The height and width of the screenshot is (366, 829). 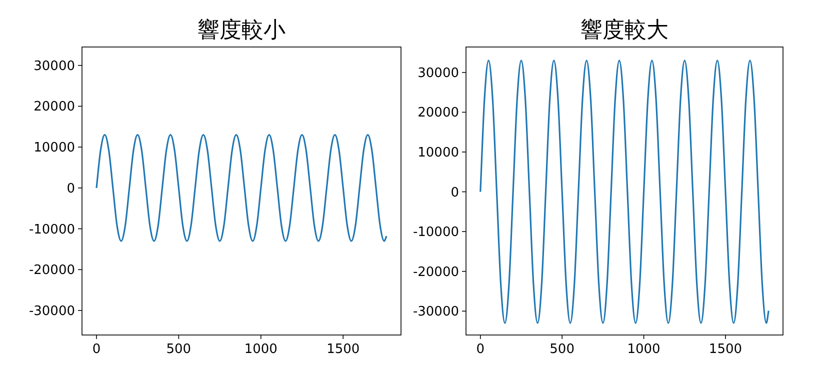 What do you see at coordinates (242, 188) in the screenshot?
I see `line-series` at bounding box center [242, 188].